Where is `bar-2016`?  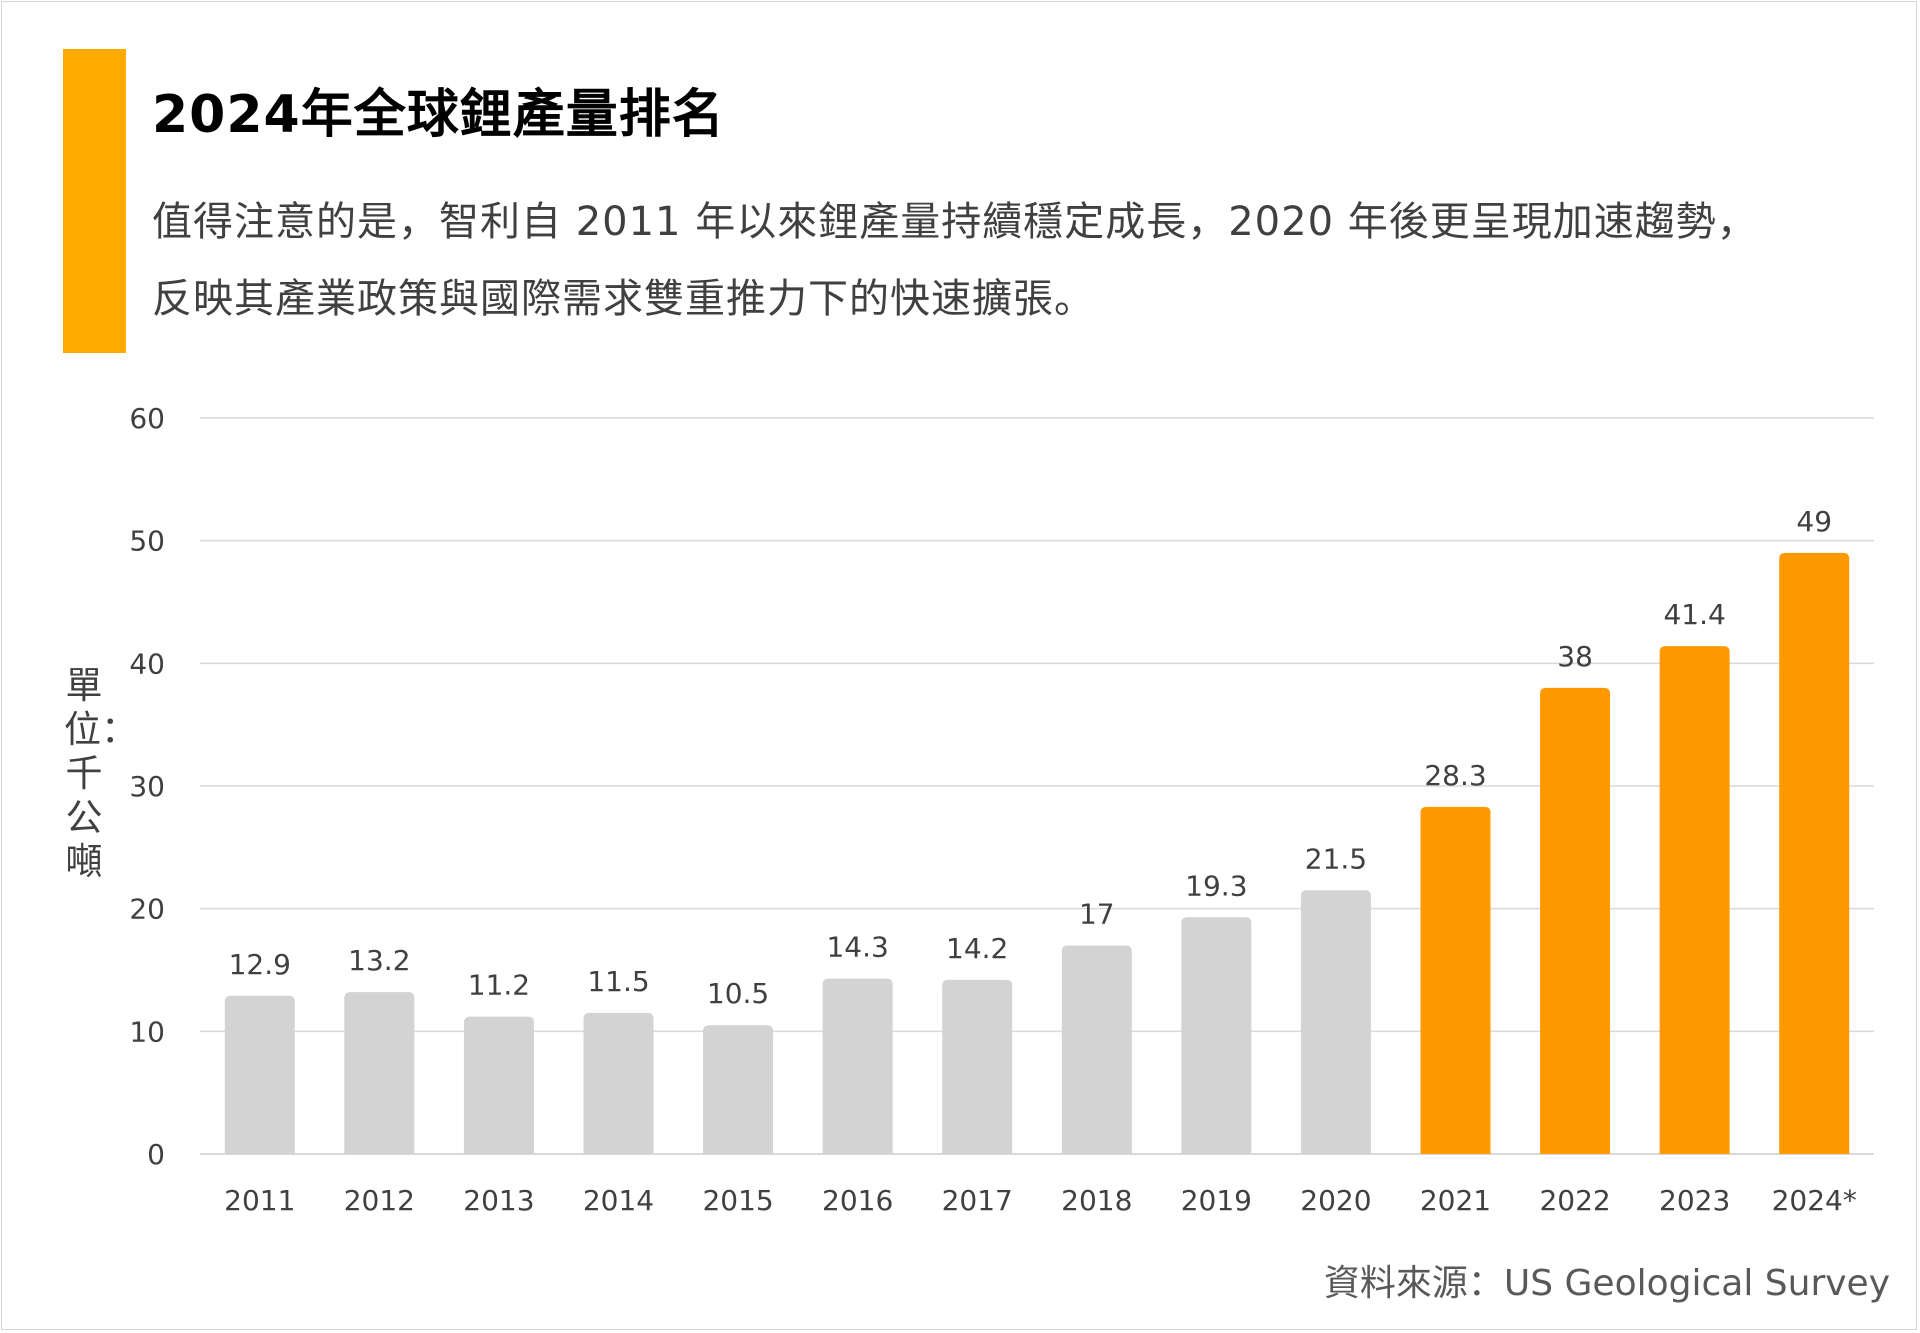
bar-2016 is located at coordinates (857, 1066).